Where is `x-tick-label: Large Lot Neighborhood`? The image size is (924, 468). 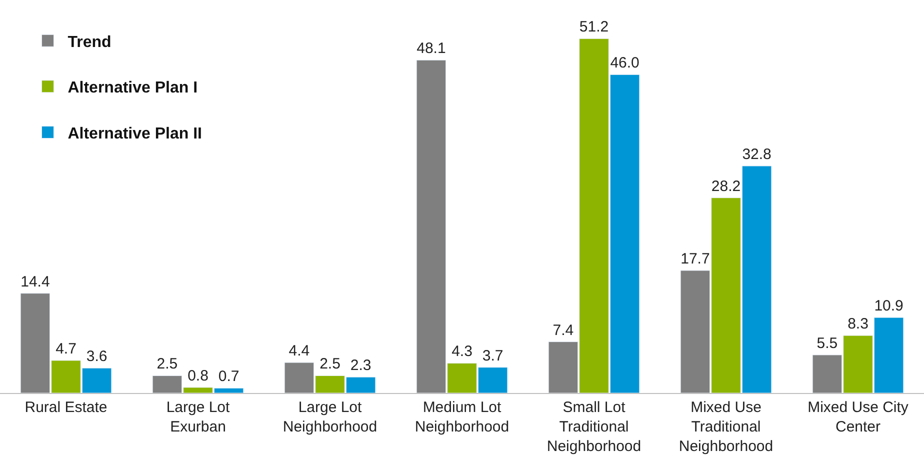 x-tick-label: Large Lot Neighborhood is located at coordinates (330, 417).